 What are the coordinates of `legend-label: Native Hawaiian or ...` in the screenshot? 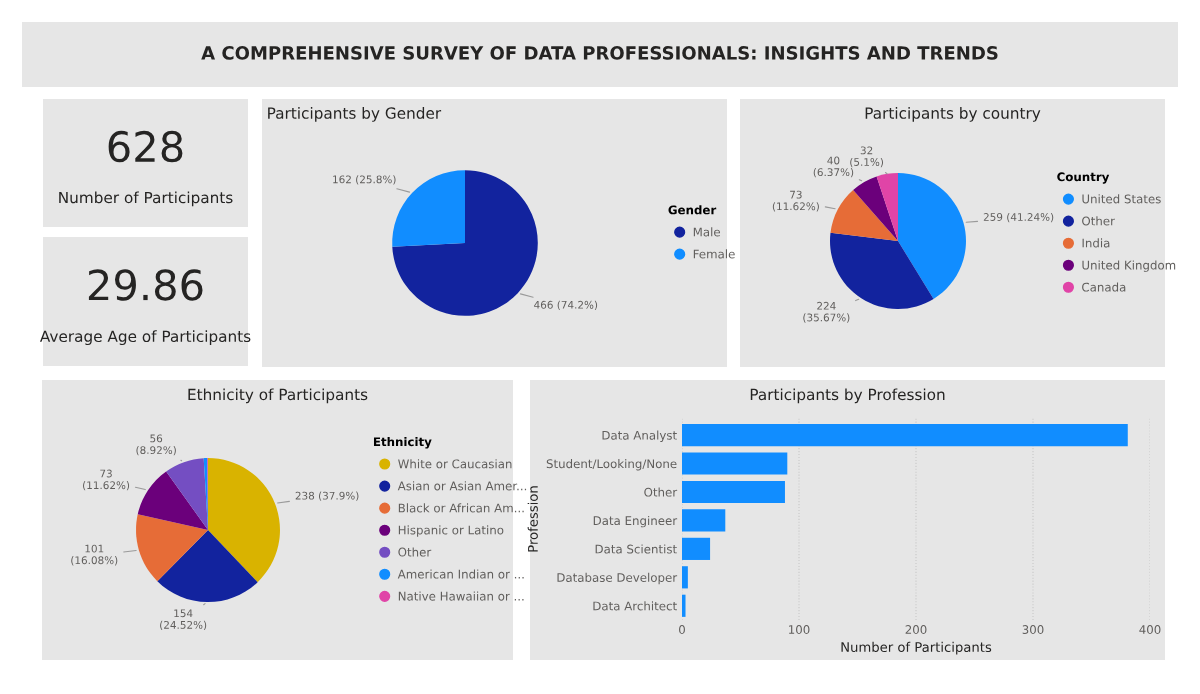 It's located at (461, 596).